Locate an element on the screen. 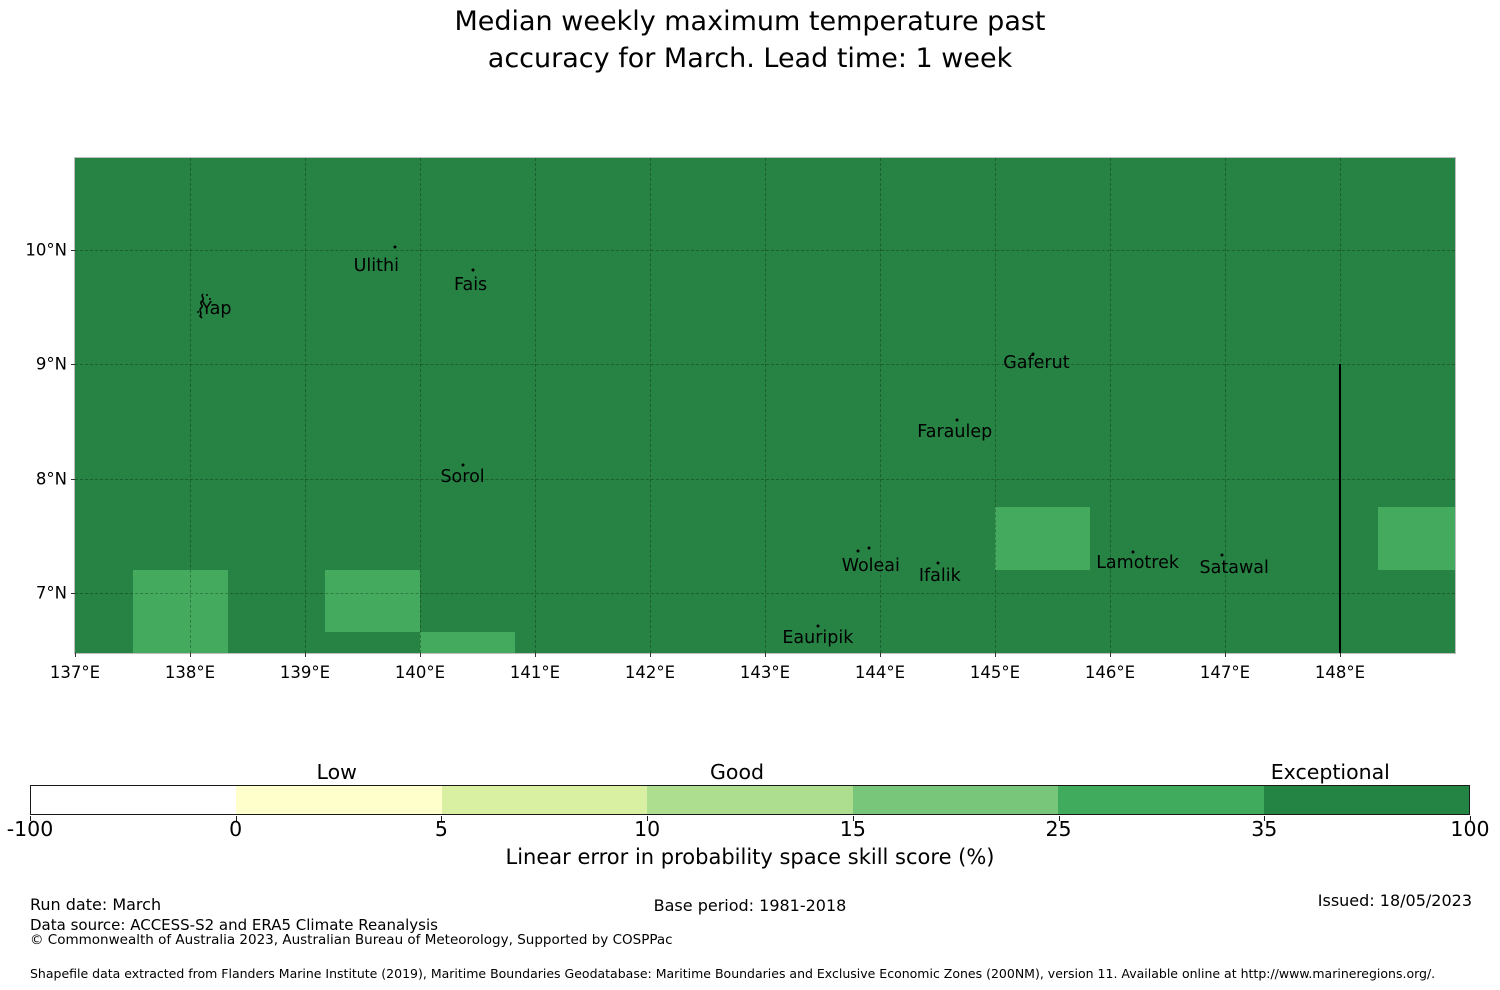 The width and height of the screenshot is (1500, 990). island-label-ifalik: Ifalik is located at coordinates (939, 575).